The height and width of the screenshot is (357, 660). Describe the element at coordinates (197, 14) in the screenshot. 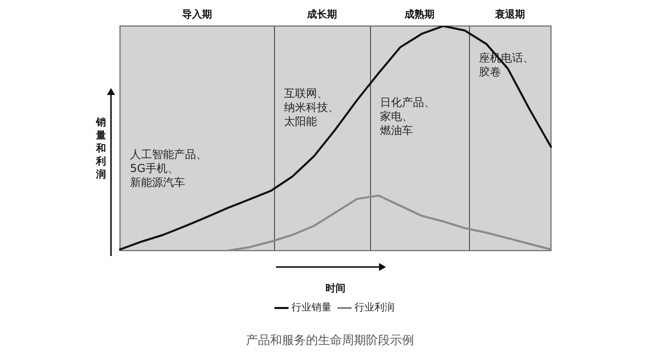

I see `text: 导入期` at that location.